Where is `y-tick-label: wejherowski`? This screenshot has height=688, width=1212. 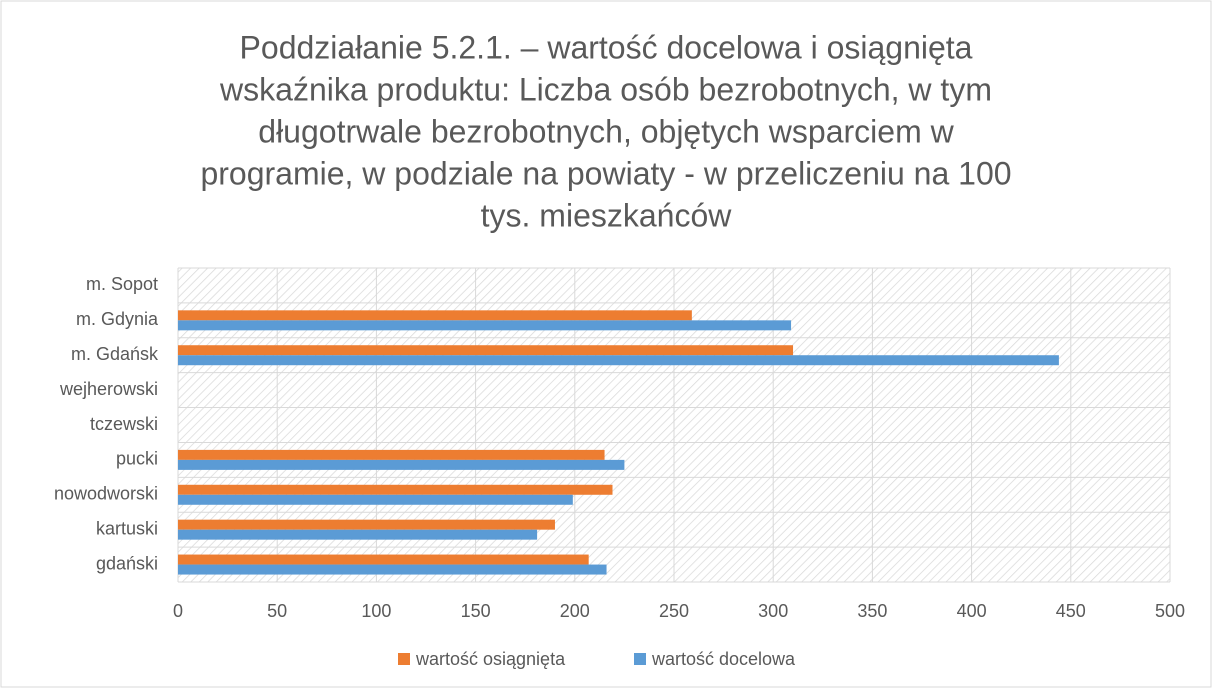 y-tick-label: wejherowski is located at coordinates (108, 389).